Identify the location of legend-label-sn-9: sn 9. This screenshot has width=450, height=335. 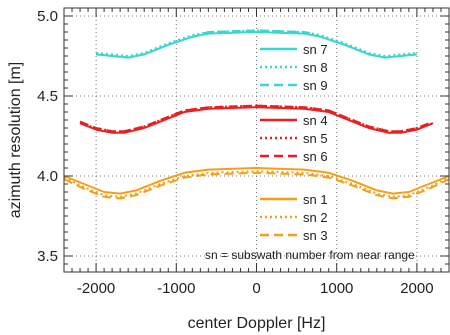
(315, 85).